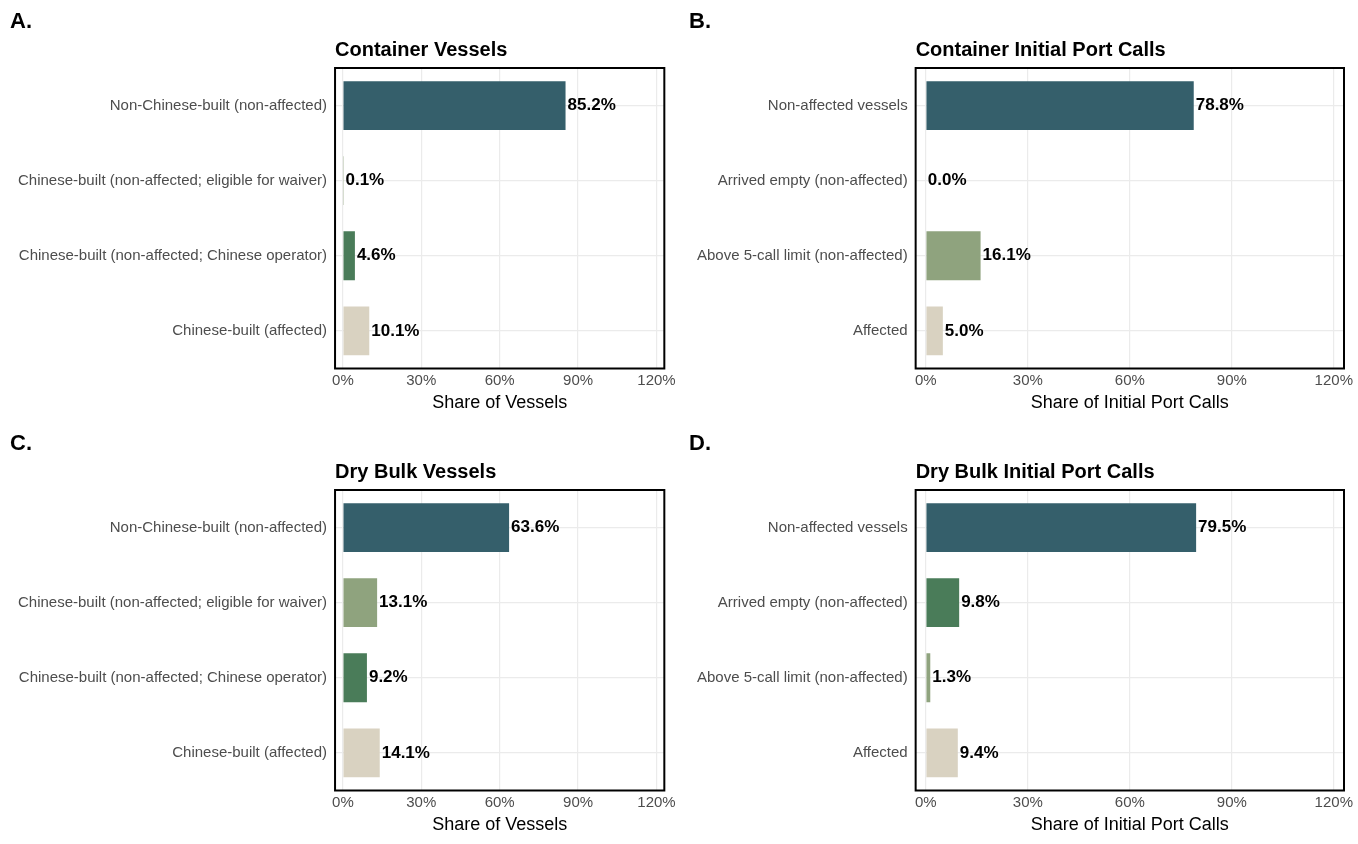 The width and height of the screenshot is (1358, 844). I want to click on chart-title: Container Vessels, so click(421, 48).